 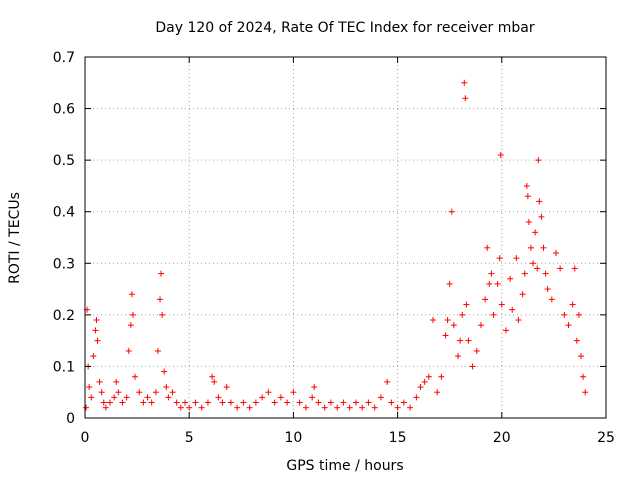 What do you see at coordinates (189, 438) in the screenshot?
I see `x-tick-label: 5` at bounding box center [189, 438].